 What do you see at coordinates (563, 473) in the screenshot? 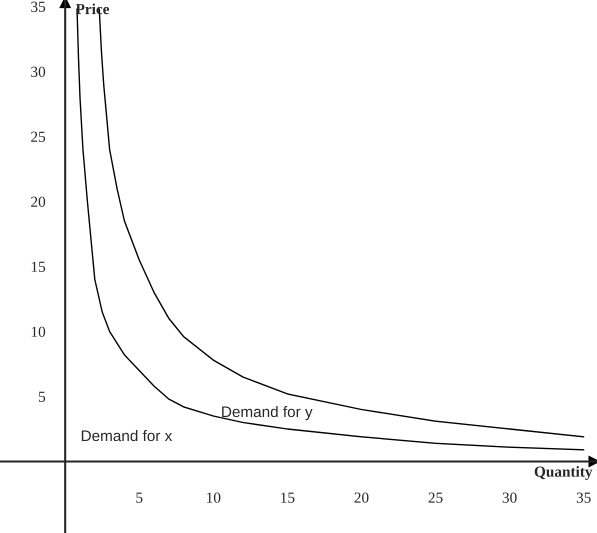
I see `x-axis-title: Quantity` at bounding box center [563, 473].